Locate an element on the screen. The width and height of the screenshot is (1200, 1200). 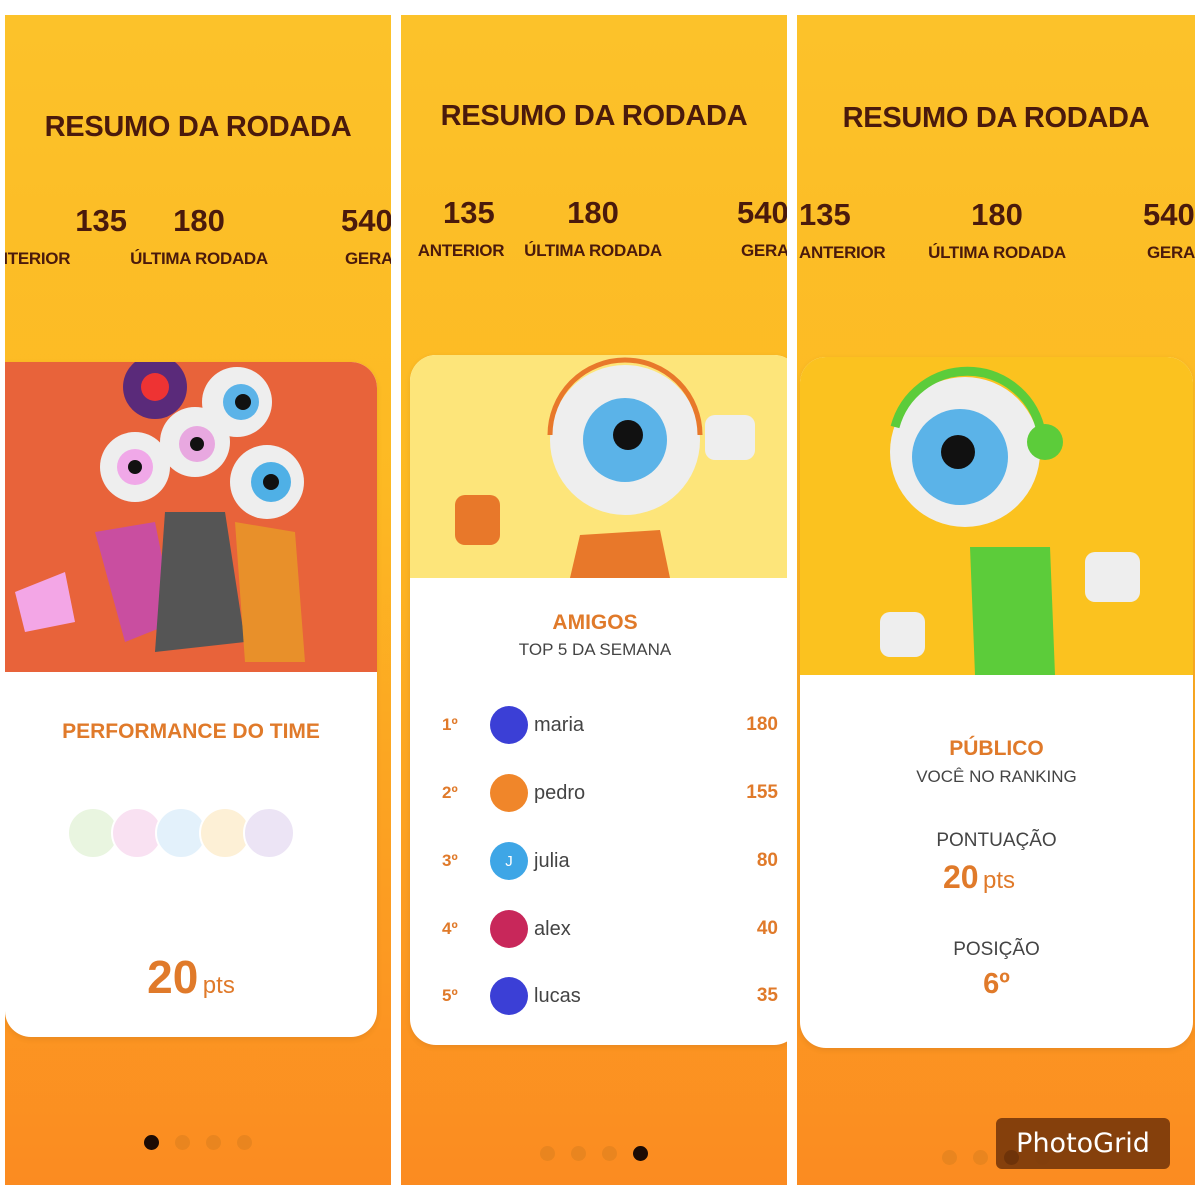
team-avatars is located at coordinates (181, 833).